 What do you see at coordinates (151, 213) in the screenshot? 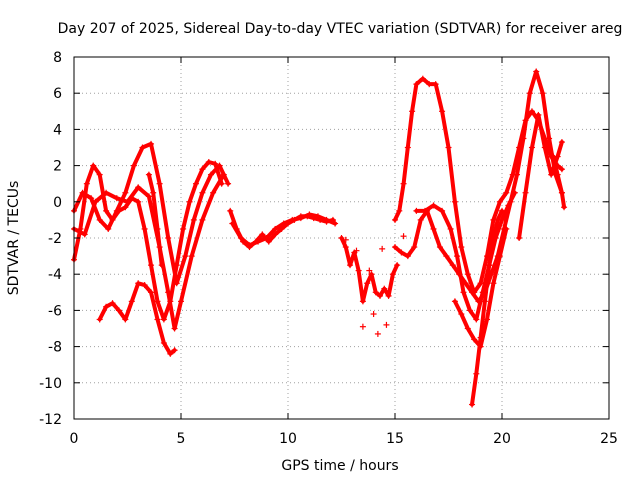
I see `series-trace-b` at bounding box center [151, 213].